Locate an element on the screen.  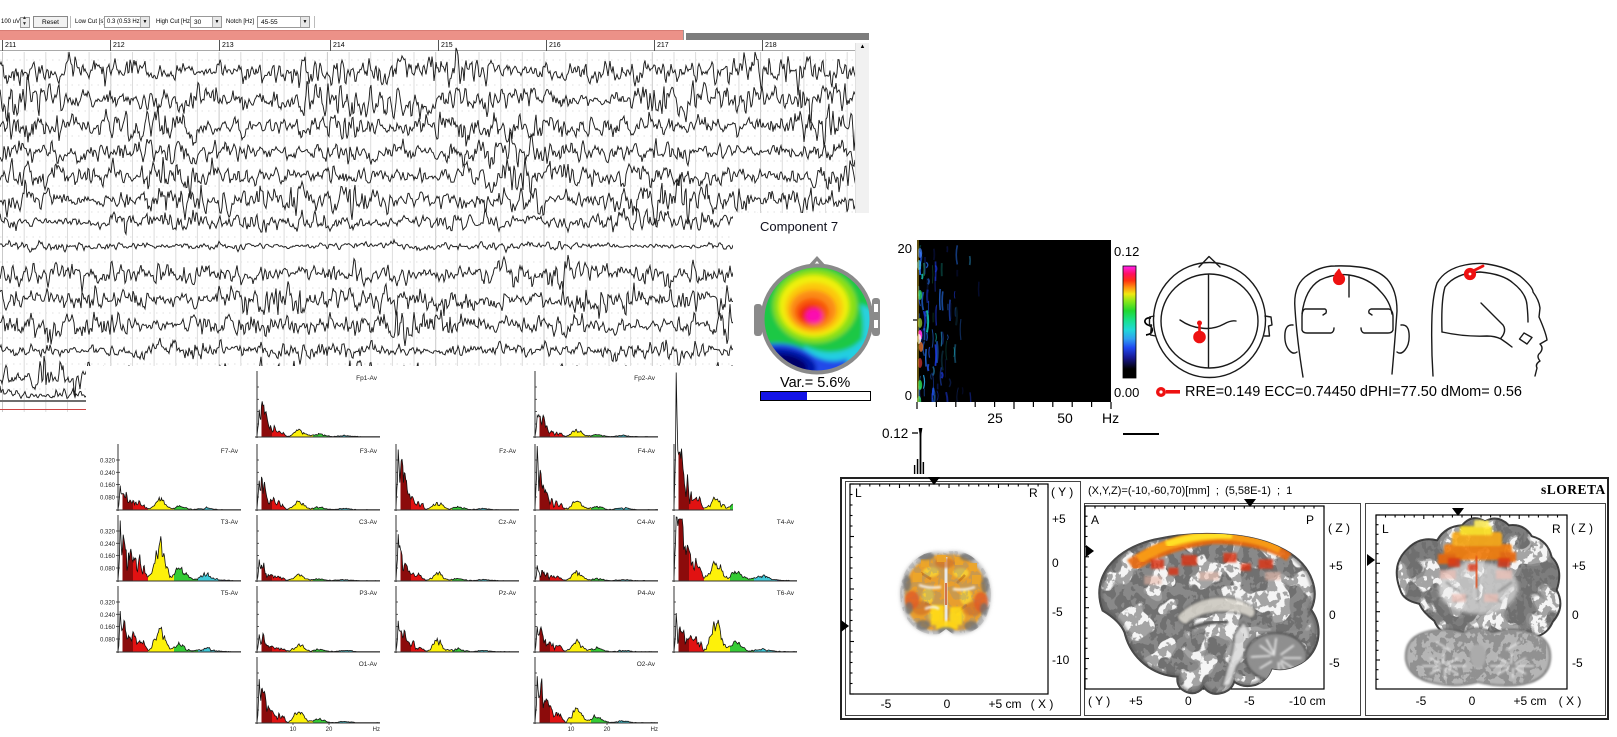
svg-text: Fz-Av is located at coordinates (508, 451).